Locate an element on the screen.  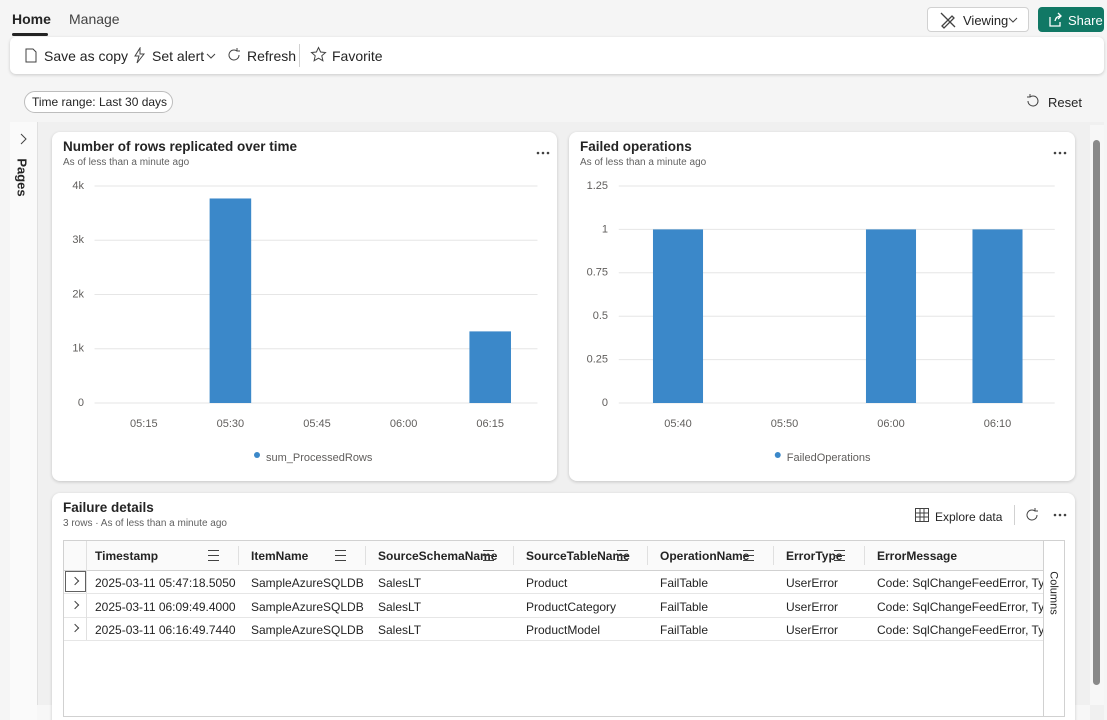
table-cell: FailTable is located at coordinates (684, 583).